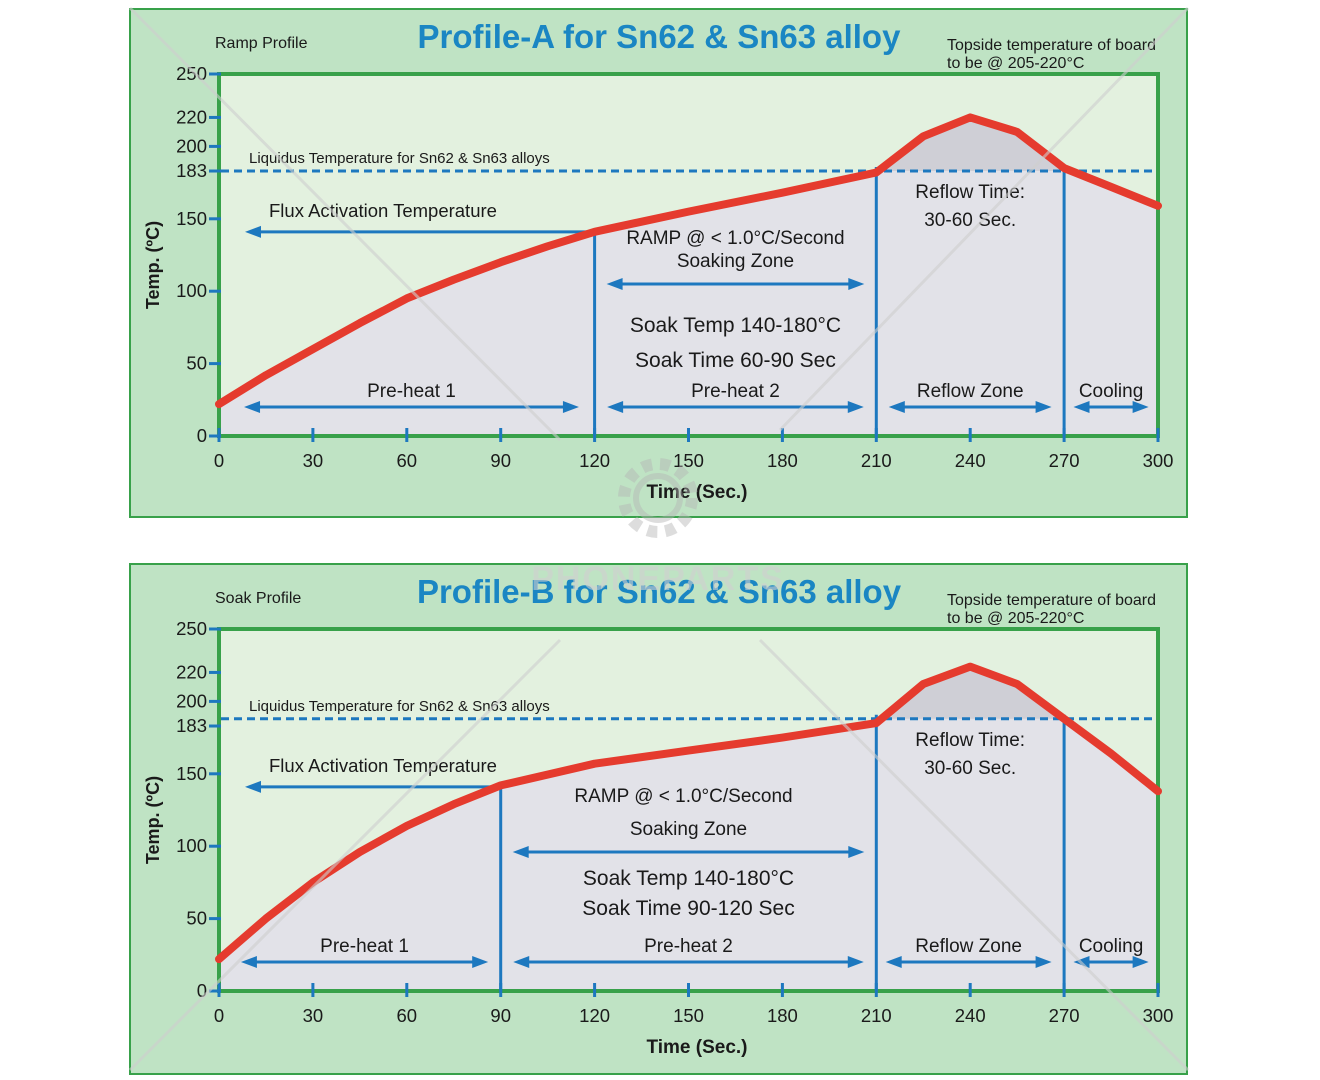 This screenshot has height=1080, width=1320. I want to click on corner-label: Soak Profile, so click(258, 598).